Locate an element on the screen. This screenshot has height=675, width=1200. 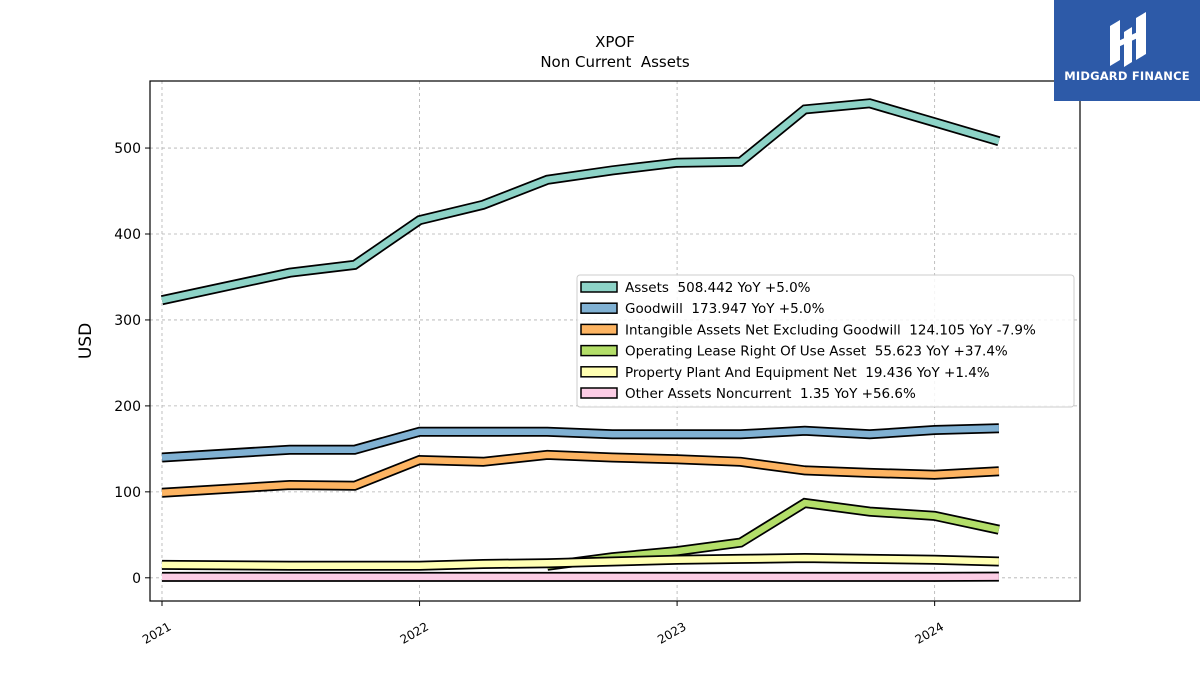
y-tick-label: 300 is located at coordinates (127, 321).